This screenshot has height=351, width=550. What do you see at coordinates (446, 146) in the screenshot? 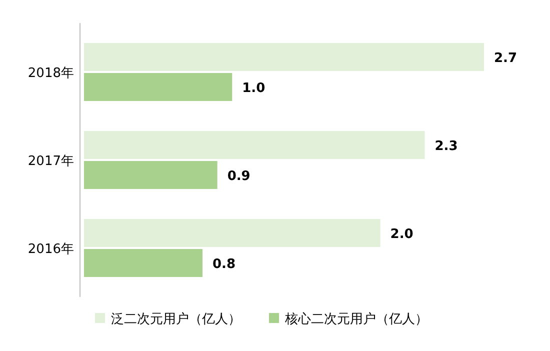
I see `data-label: 2.3` at bounding box center [446, 146].